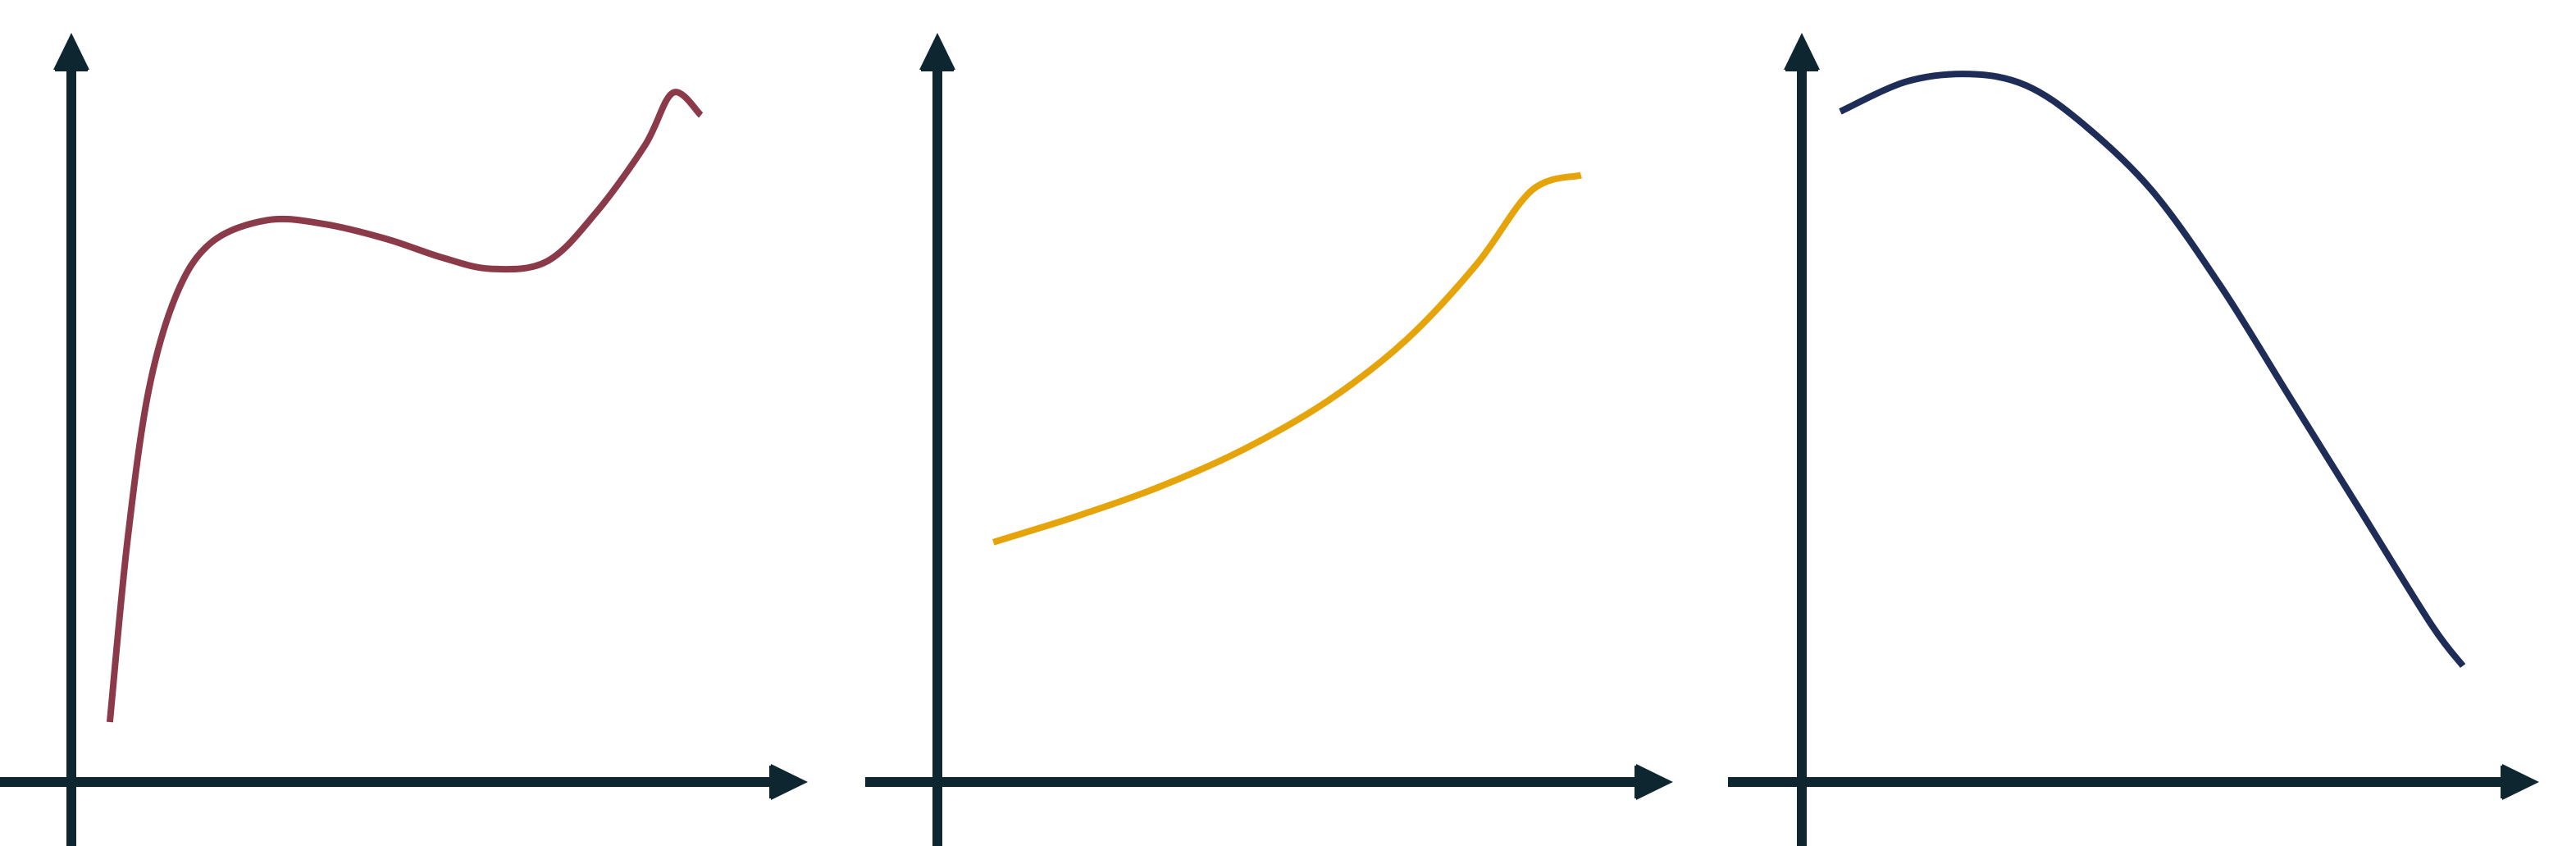 This screenshot has width=2576, height=846. Describe the element at coordinates (2520, 782) in the screenshot. I see `chart-3-x-axis-arrow-icon` at that location.